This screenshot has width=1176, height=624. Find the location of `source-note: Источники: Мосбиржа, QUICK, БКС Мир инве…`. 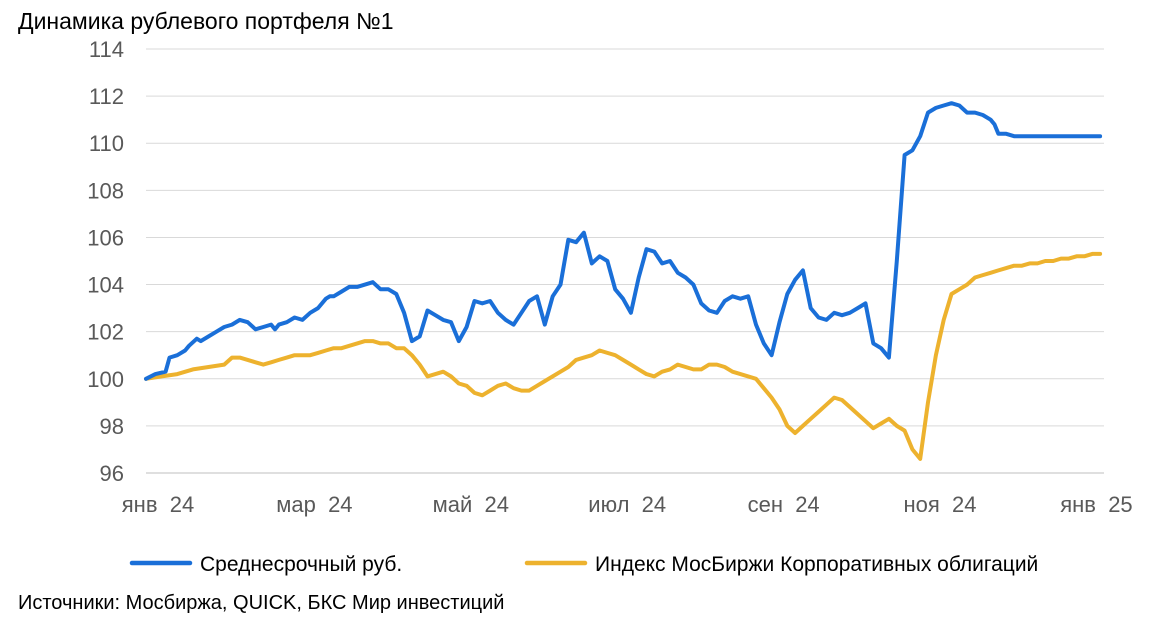

source-note: Источники: Мосбиржа, QUICK, БКС Мир инве… is located at coordinates (261, 603).